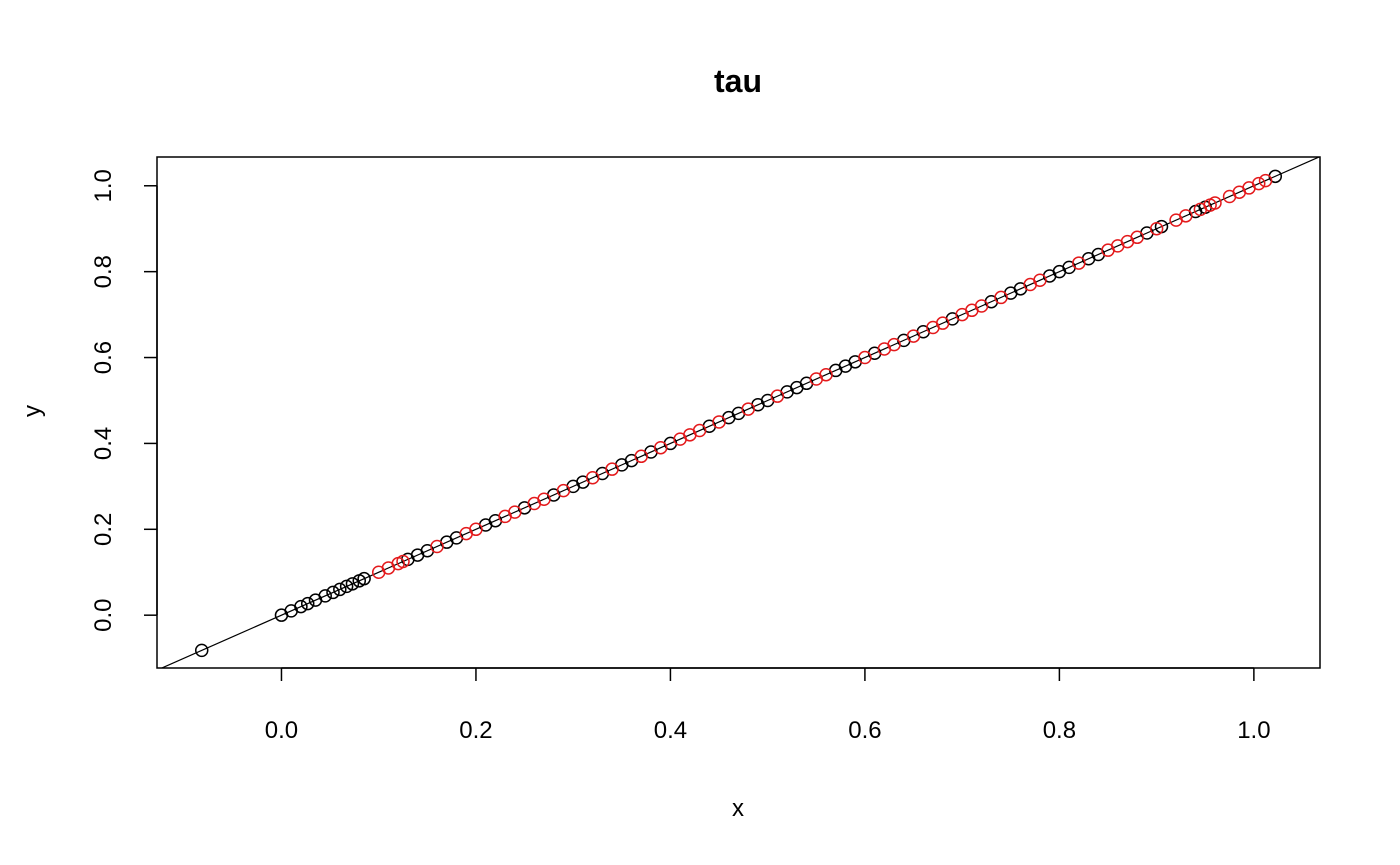 This screenshot has height=865, width=1400. What do you see at coordinates (103, 614) in the screenshot?
I see `y-tick-label: 0.0` at bounding box center [103, 614].